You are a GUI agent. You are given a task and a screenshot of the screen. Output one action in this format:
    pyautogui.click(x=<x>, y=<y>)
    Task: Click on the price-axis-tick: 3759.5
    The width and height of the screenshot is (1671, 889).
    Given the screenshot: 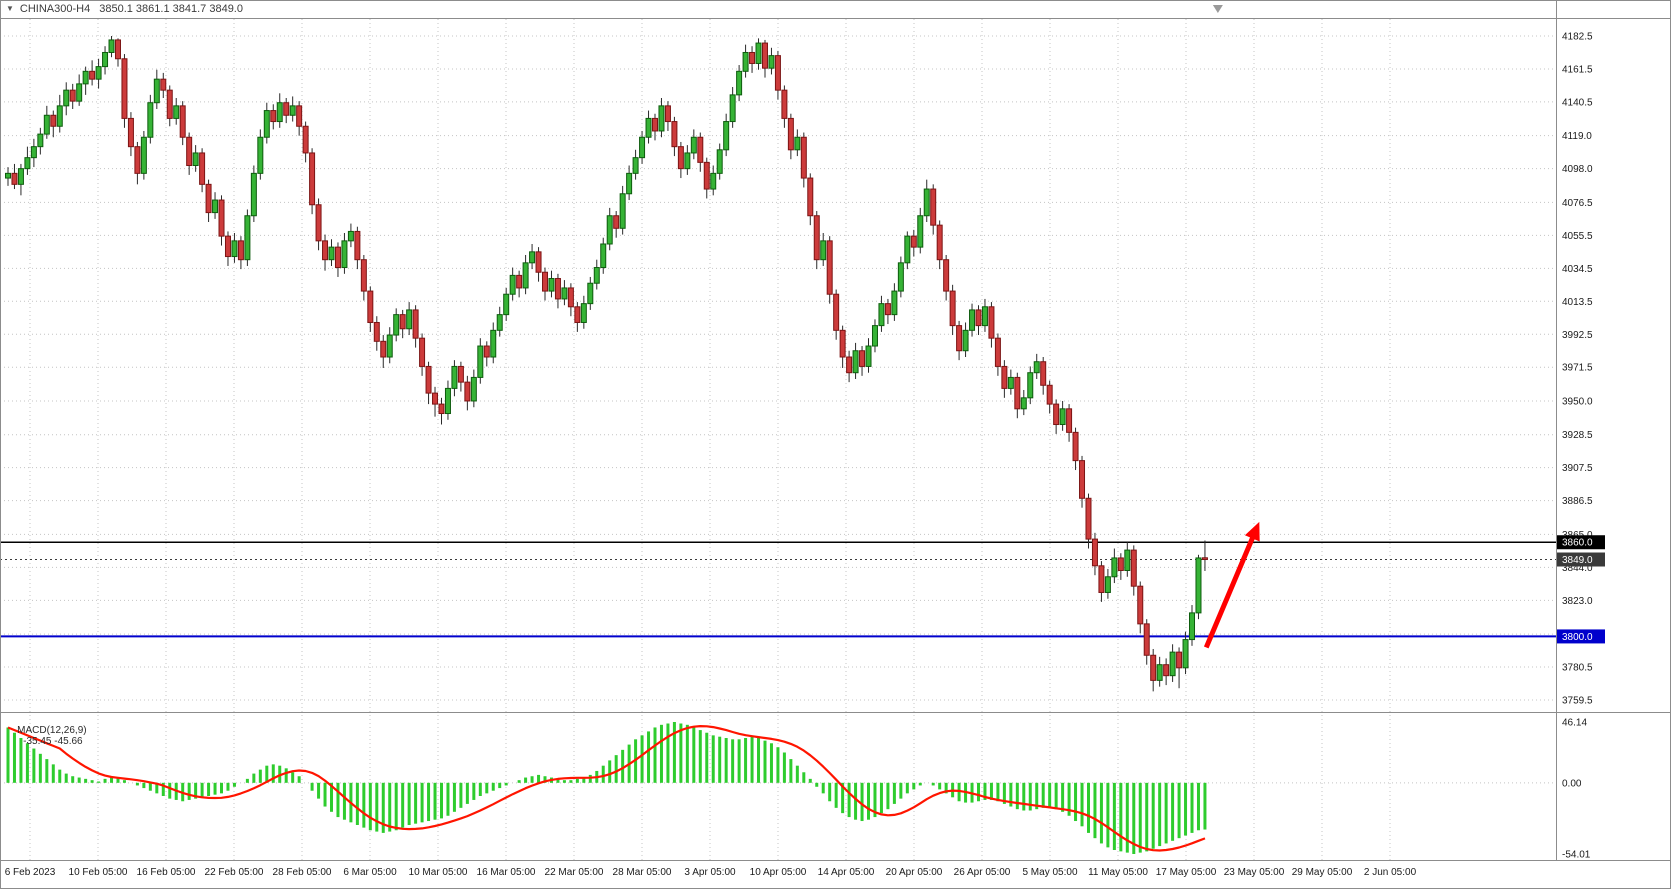 What is the action you would take?
    pyautogui.click(x=1577, y=701)
    